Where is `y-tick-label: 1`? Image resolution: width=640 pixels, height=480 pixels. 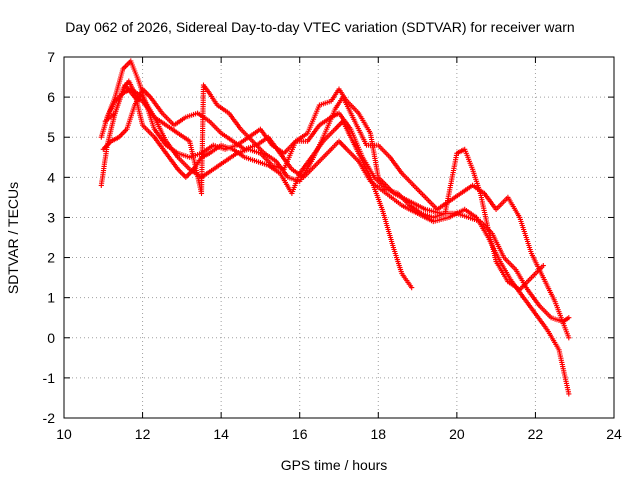
y-tick-label: 1 is located at coordinates (51, 298).